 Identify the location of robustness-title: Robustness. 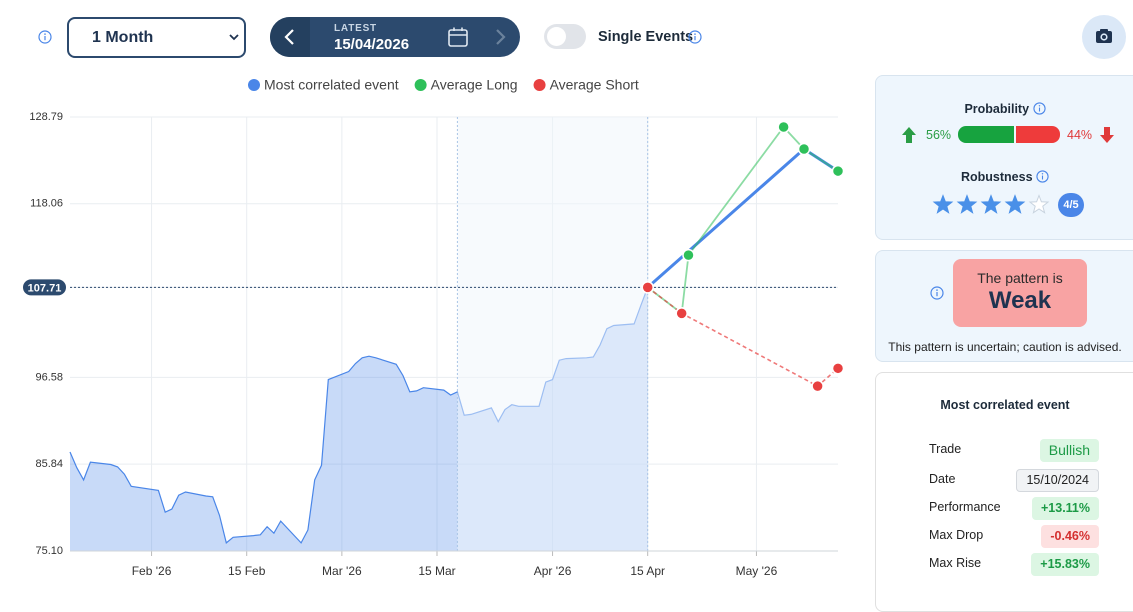
(1004, 177).